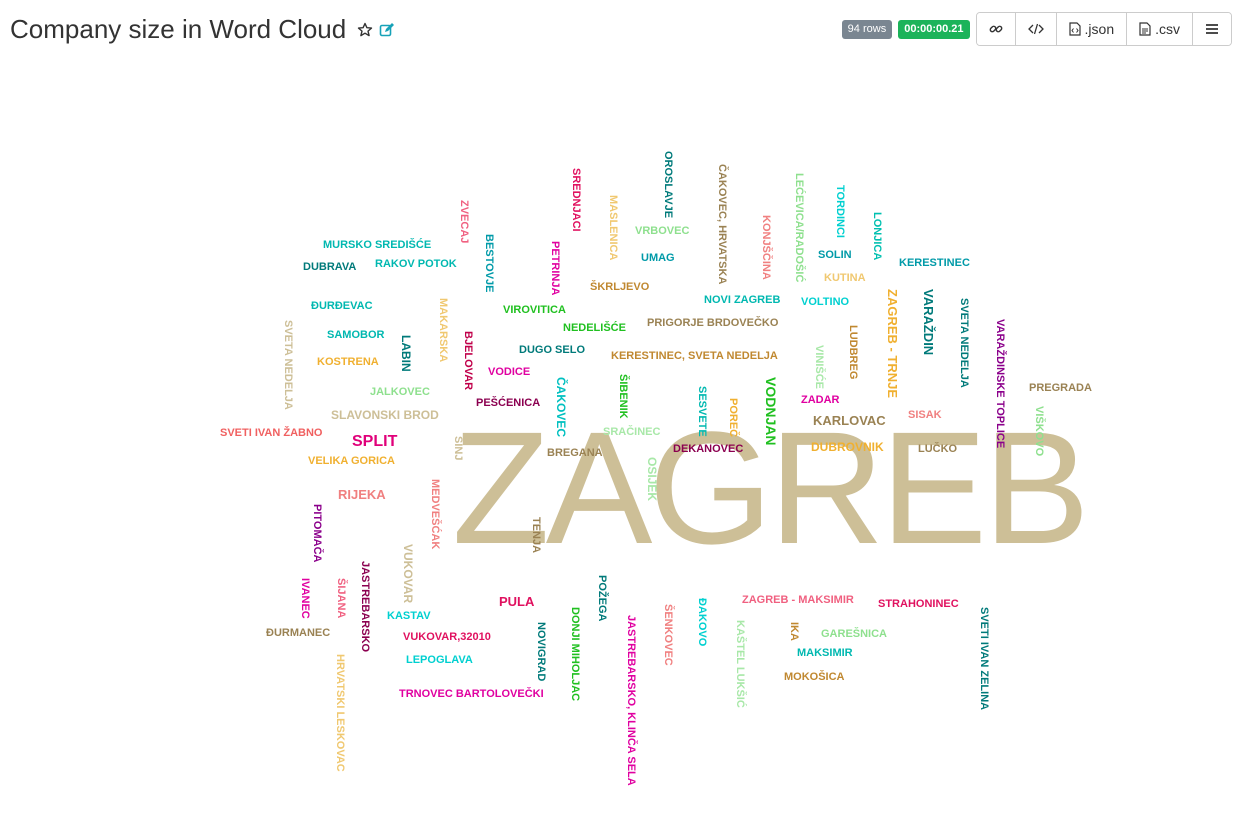 Image resolution: width=1250 pixels, height=827 pixels. I want to click on word-cloud-term: ČAKOVEC, HRVATSKA, so click(722, 224).